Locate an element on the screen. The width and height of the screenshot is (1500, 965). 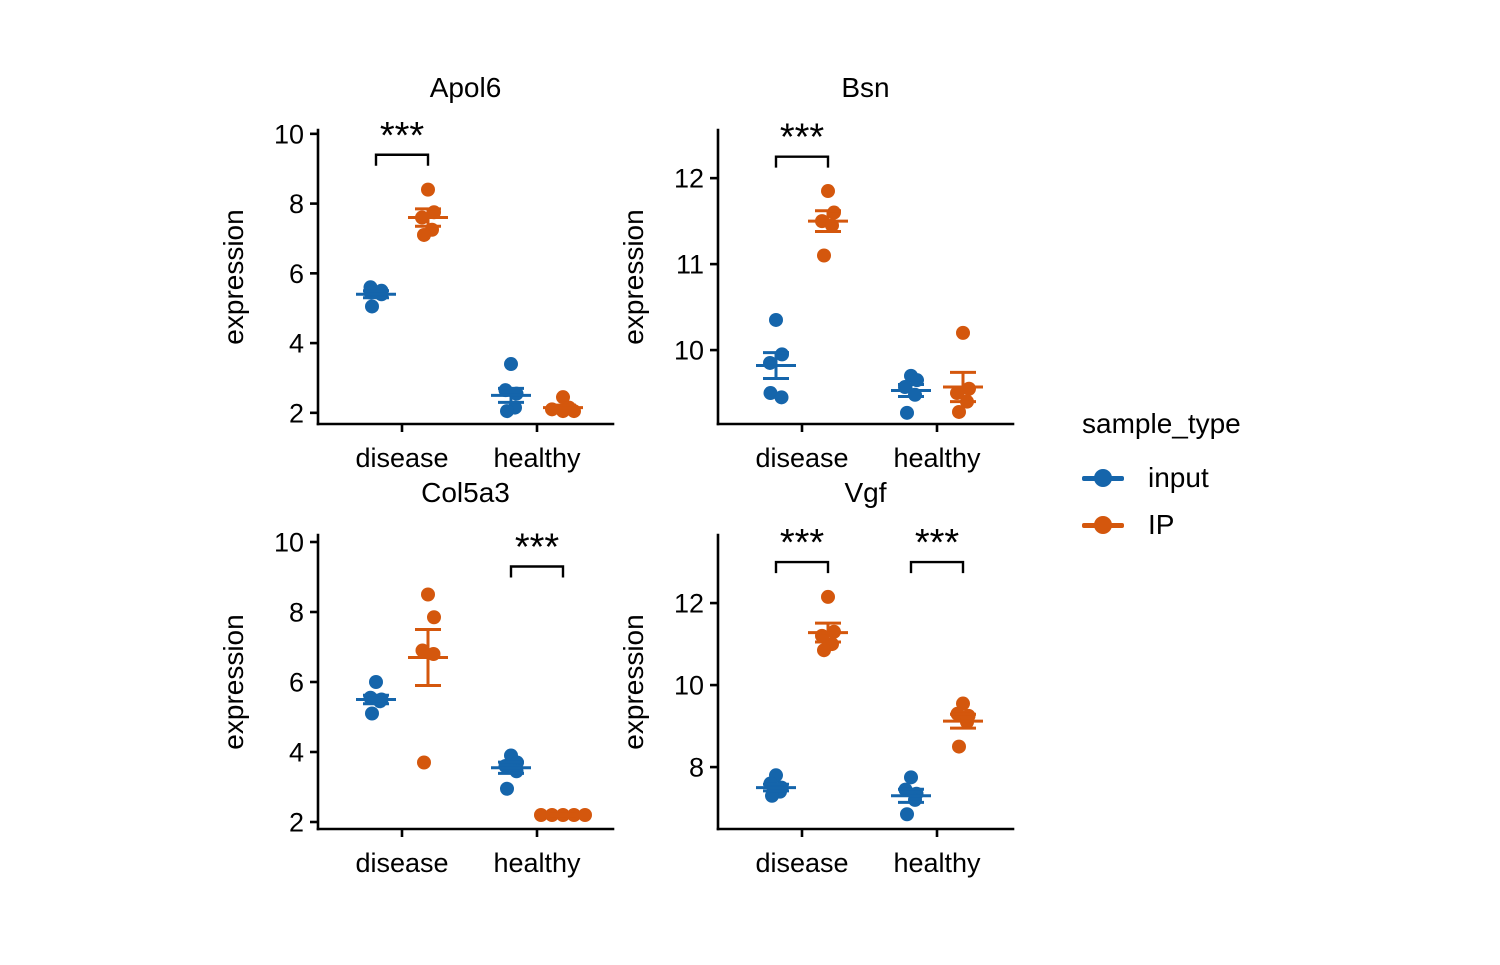
ip-glyph-dot is located at coordinates (1103, 525).